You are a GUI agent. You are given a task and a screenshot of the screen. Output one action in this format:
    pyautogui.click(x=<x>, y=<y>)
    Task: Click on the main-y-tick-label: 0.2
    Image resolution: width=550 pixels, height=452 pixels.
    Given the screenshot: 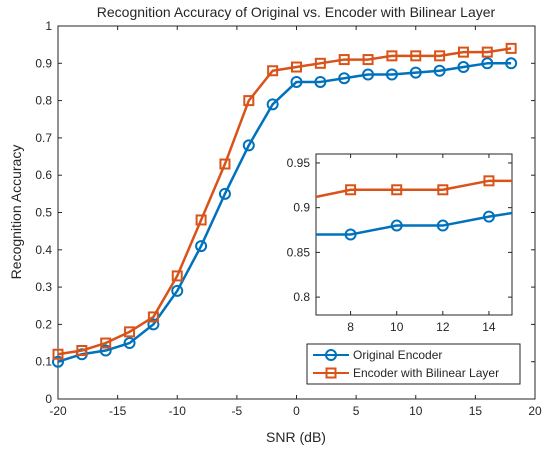 What is the action you would take?
    pyautogui.click(x=43, y=324)
    